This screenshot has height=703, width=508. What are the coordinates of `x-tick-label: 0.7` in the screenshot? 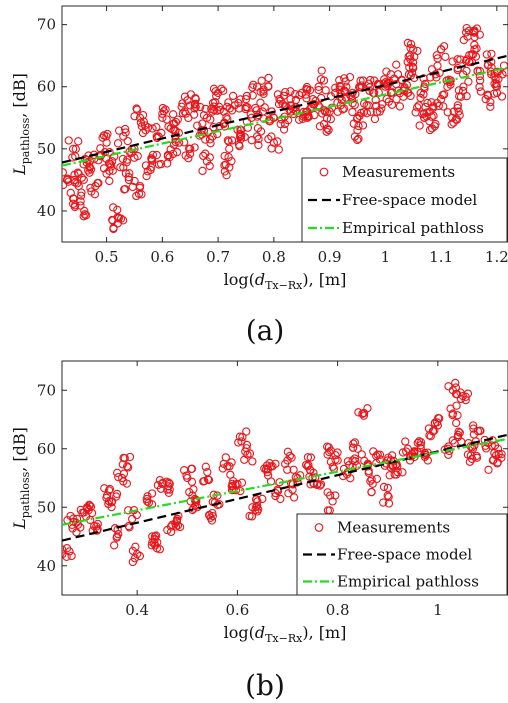 It's located at (218, 257).